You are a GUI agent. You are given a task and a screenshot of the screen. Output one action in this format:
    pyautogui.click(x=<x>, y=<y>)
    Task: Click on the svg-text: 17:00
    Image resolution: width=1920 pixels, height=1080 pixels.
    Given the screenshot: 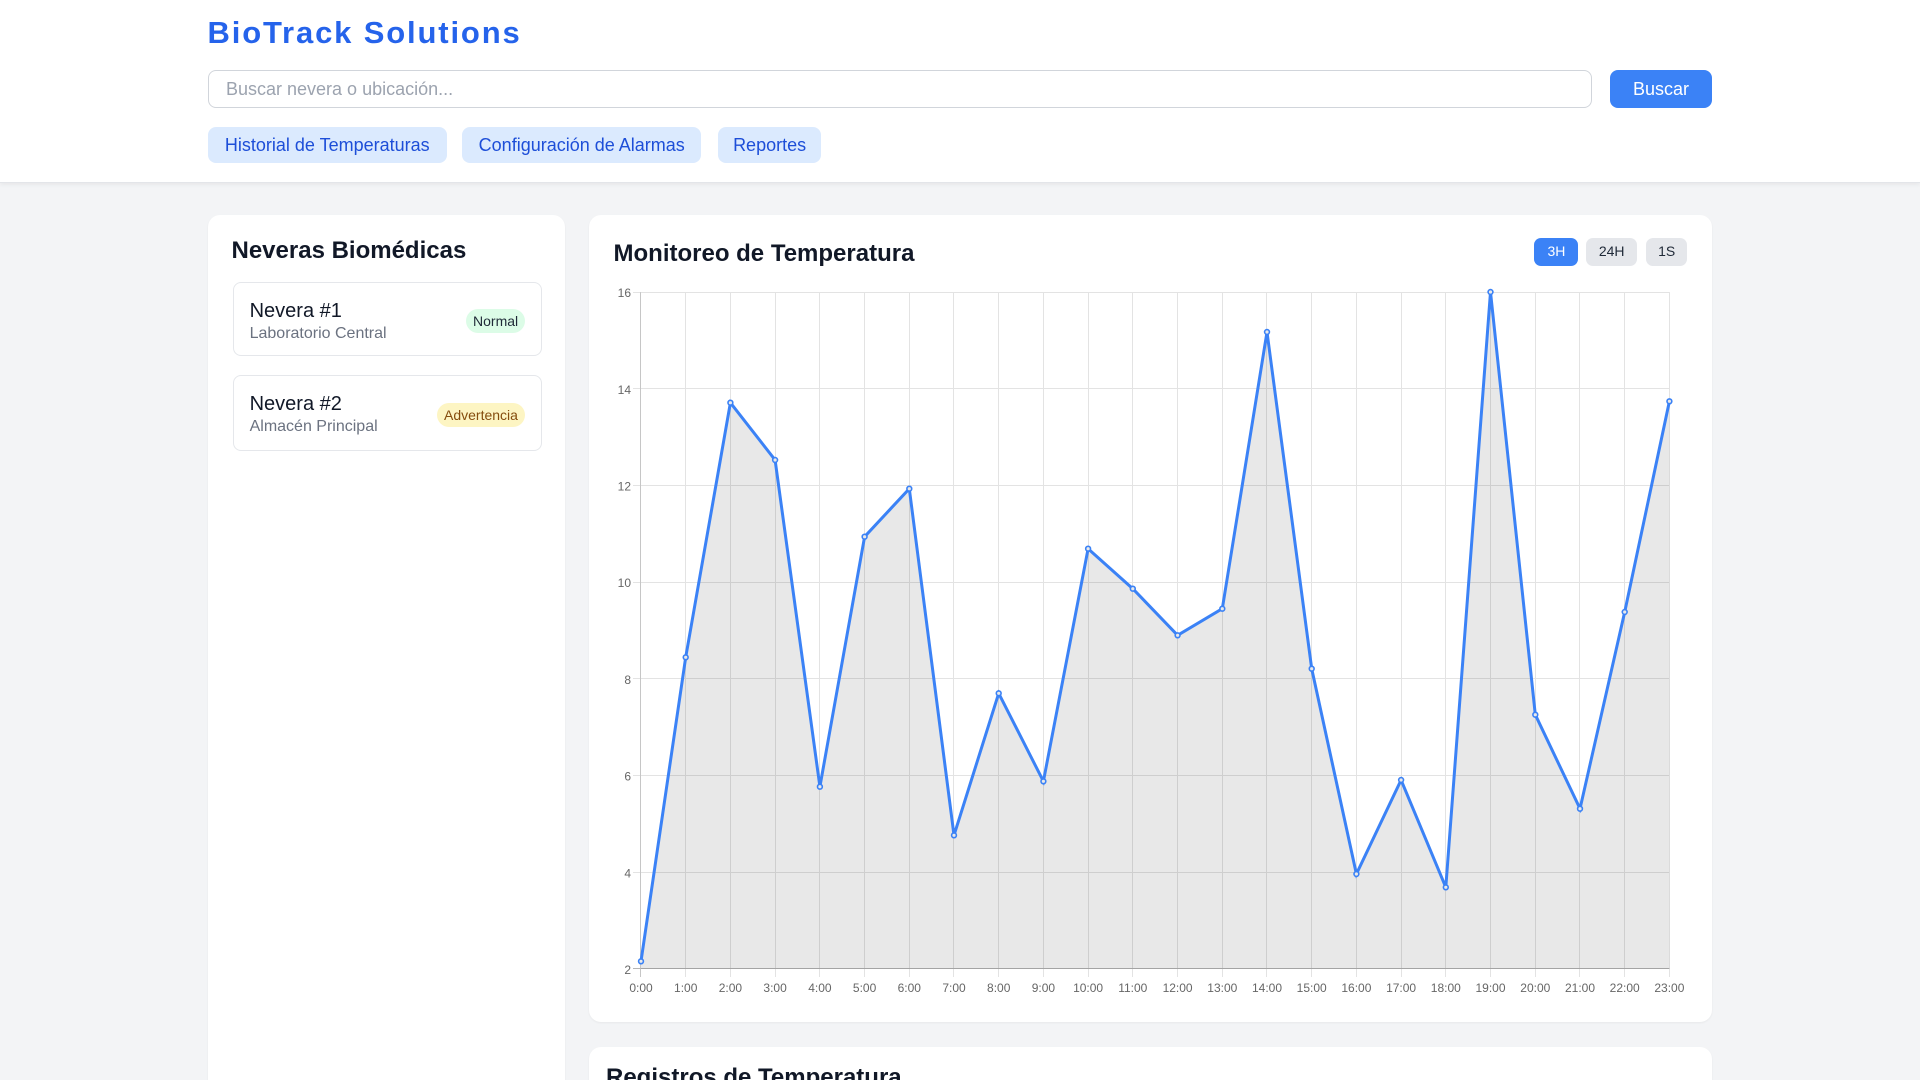 What is the action you would take?
    pyautogui.click(x=1401, y=988)
    